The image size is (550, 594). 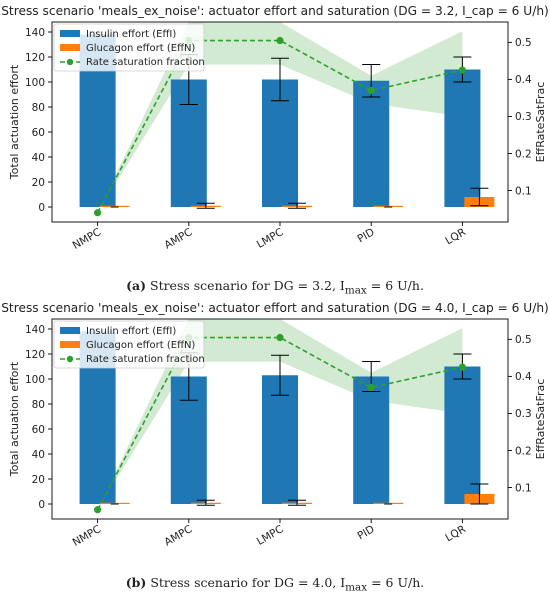 I want to click on chart-a-legend-insulin-label: Insulin effort (EffI), so click(x=131, y=34).